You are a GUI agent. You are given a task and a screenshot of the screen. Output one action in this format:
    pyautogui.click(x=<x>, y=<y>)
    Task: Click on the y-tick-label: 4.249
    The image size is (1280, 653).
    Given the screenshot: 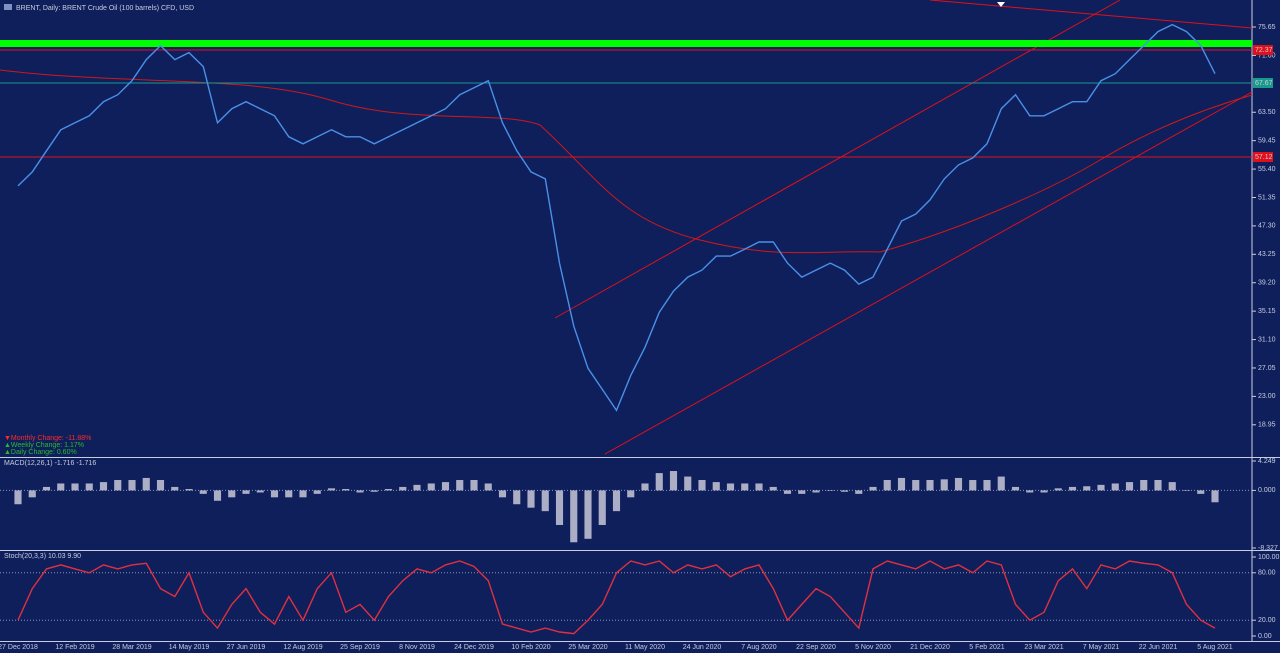 What is the action you would take?
    pyautogui.click(x=1267, y=461)
    